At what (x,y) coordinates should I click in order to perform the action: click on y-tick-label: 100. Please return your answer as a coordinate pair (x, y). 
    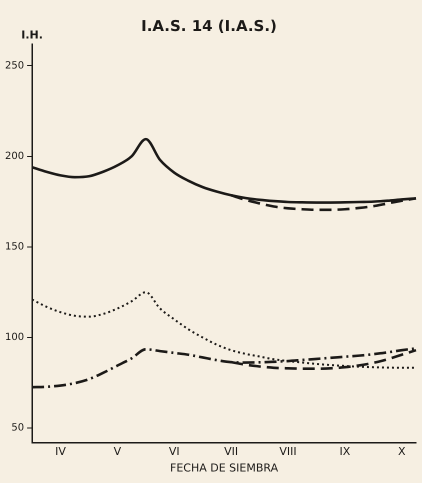
    Looking at the image, I should click on (14, 338).